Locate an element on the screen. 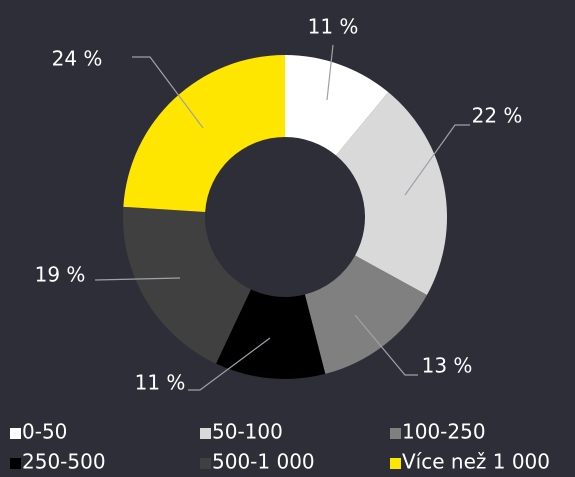  value-label: 24 % is located at coordinates (77, 59).